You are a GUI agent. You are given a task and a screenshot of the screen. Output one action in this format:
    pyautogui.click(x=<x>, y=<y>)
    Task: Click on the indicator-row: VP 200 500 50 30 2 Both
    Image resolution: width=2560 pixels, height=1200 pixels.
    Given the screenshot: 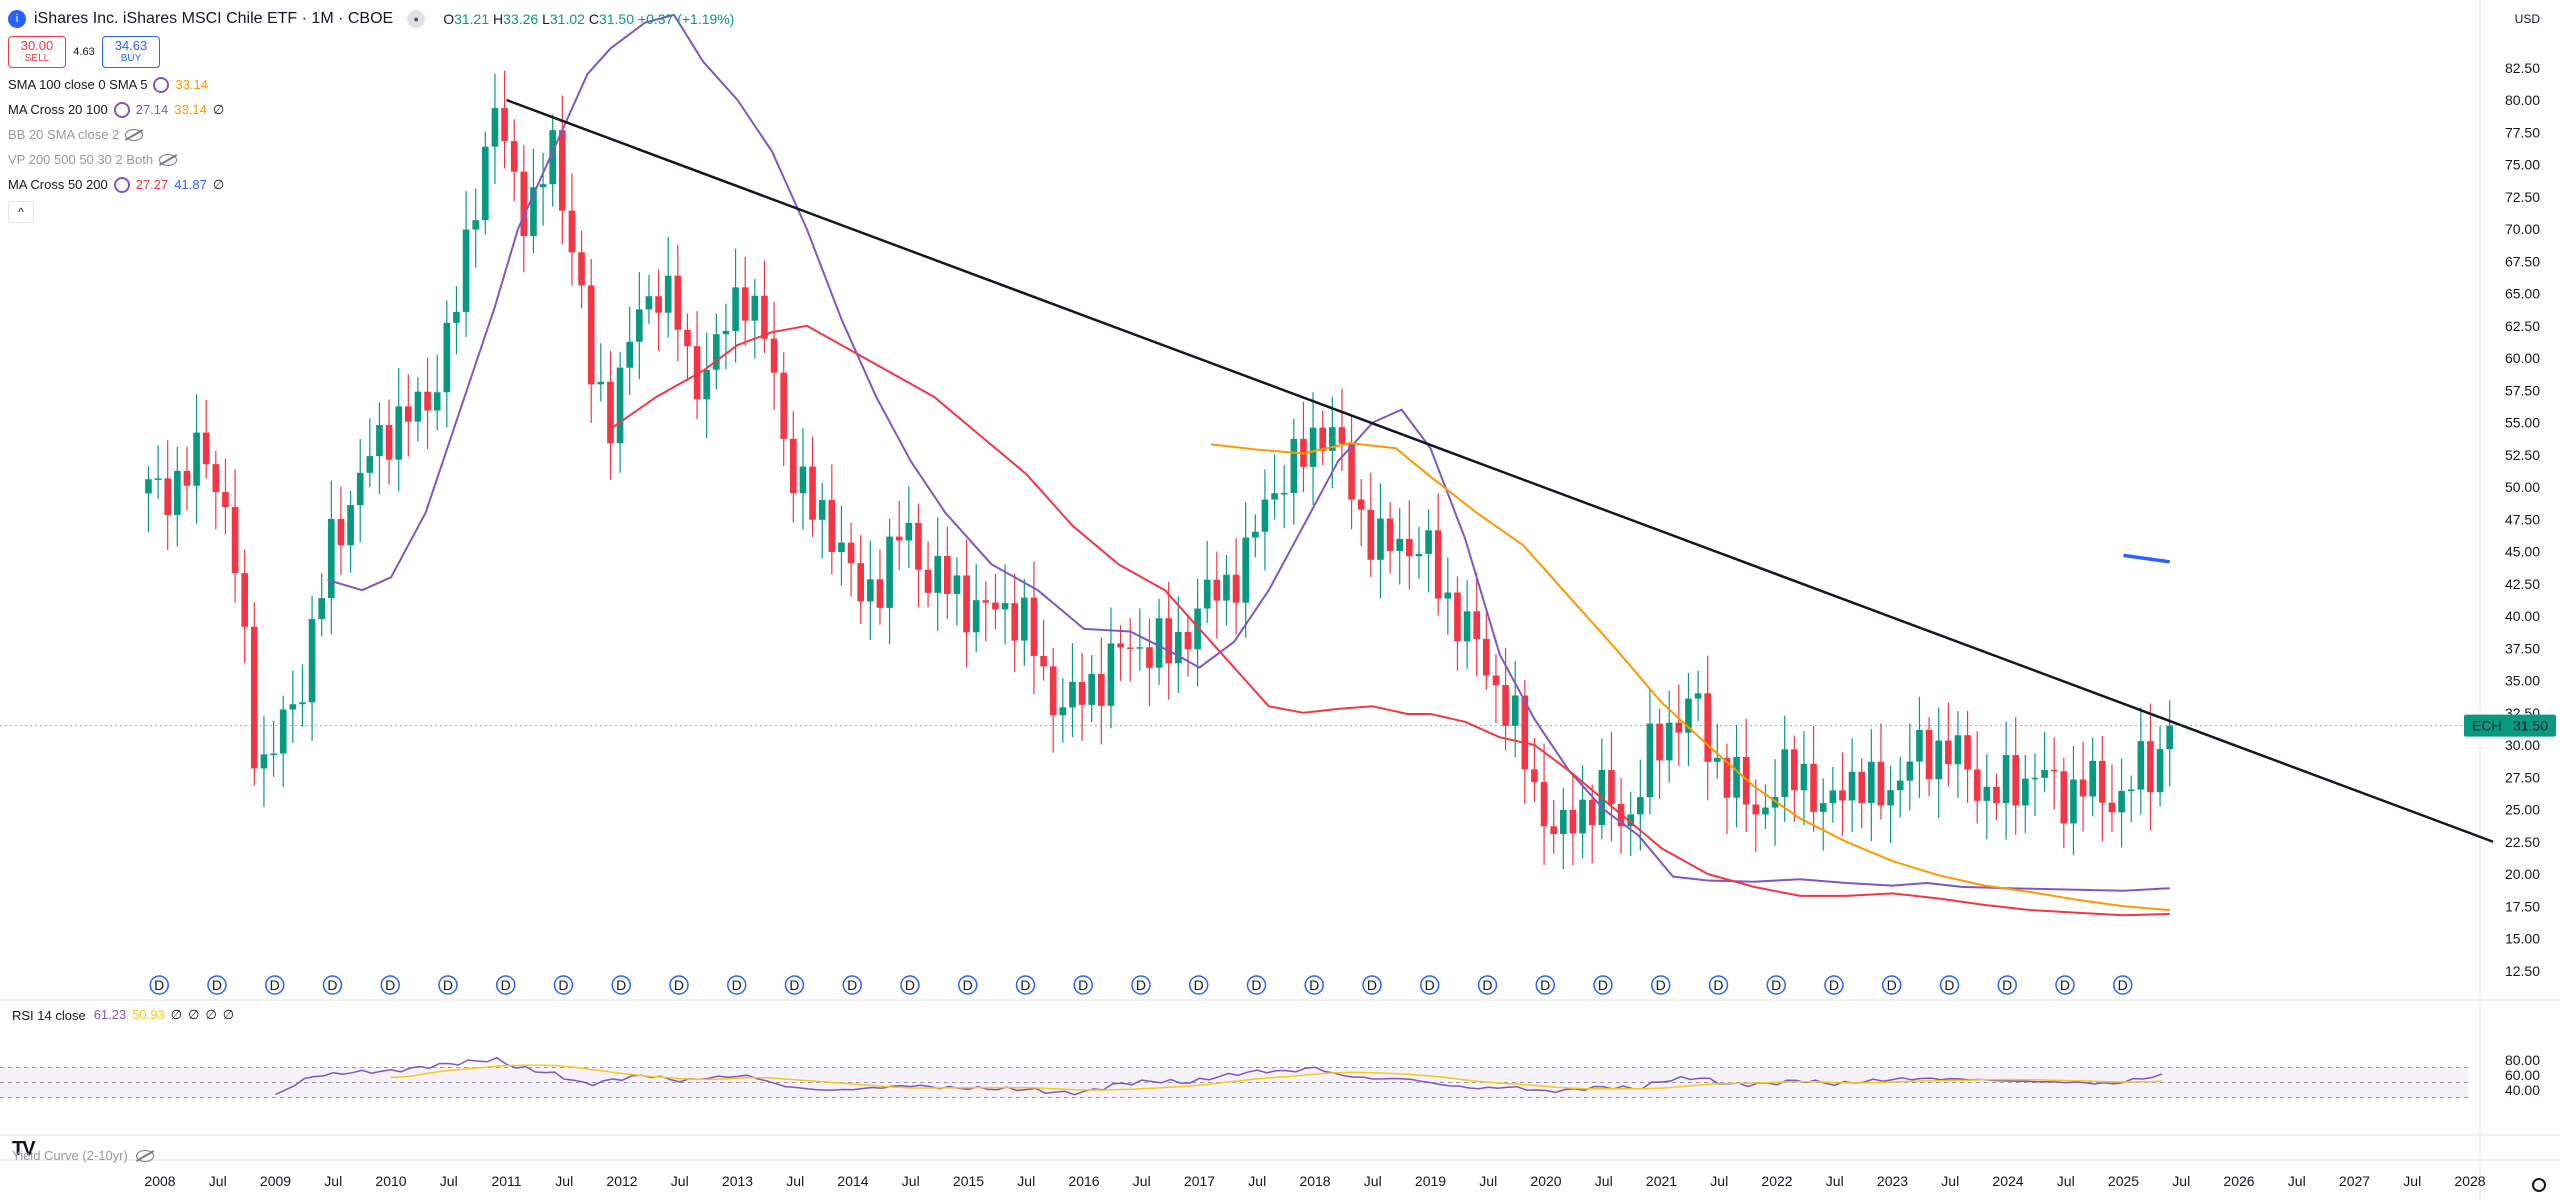 What is the action you would take?
    pyautogui.click(x=371, y=159)
    